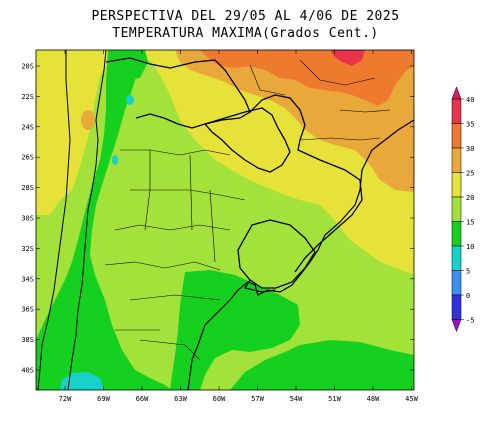 The width and height of the screenshot is (491, 424). I want to click on lon-label: 60W, so click(219, 399).